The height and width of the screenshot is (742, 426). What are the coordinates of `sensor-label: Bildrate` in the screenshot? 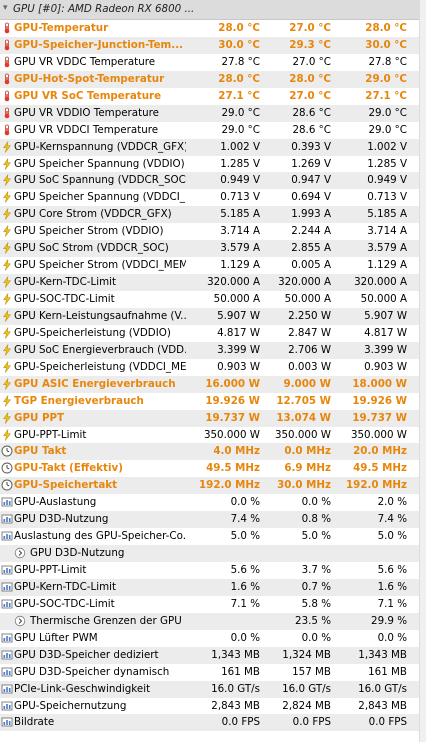 It's located at (34, 722).